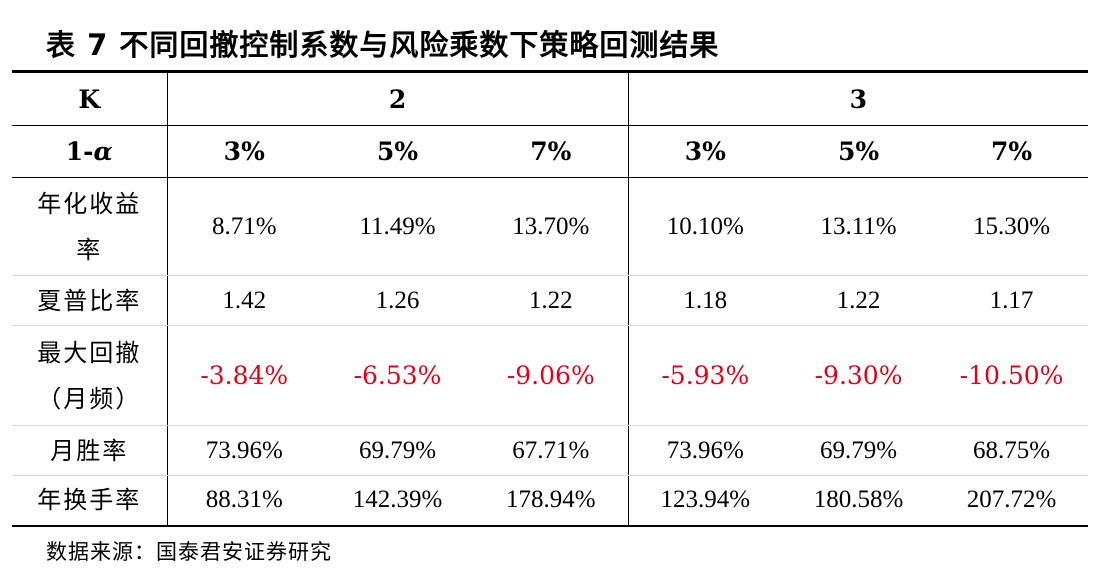 This screenshot has width=1108, height=574. I want to click on table-cell-negative: -6.53%, so click(397, 375).